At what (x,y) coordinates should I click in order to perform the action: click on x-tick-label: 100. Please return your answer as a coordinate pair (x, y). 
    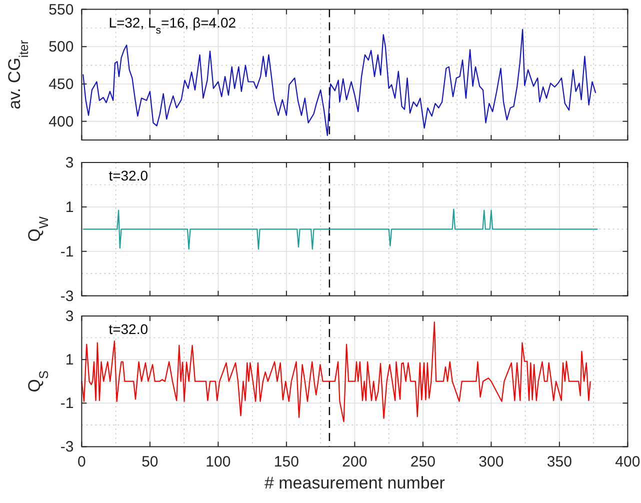
    Looking at the image, I should click on (218, 462).